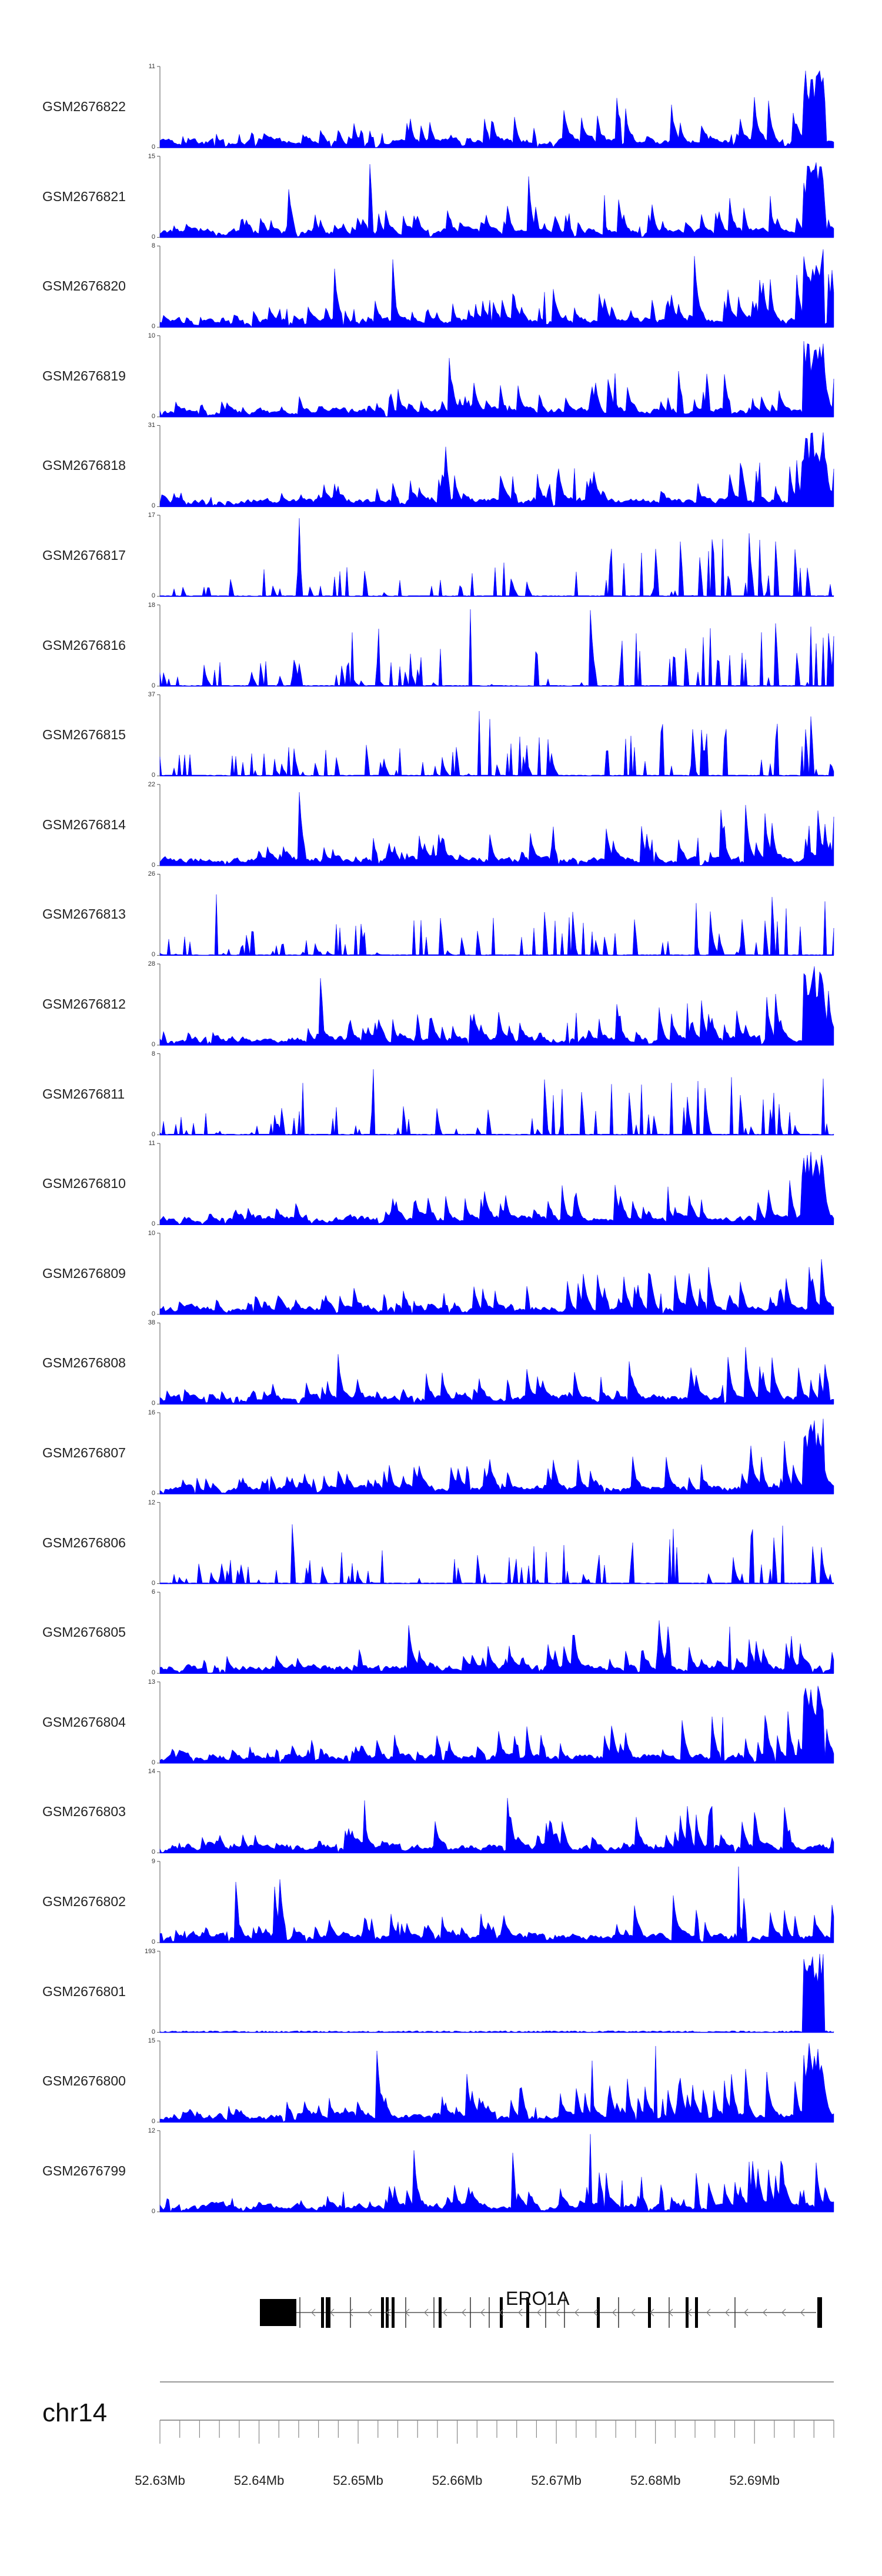  Describe the element at coordinates (84, 106) in the screenshot. I see `track-label: GSM2676822` at that location.